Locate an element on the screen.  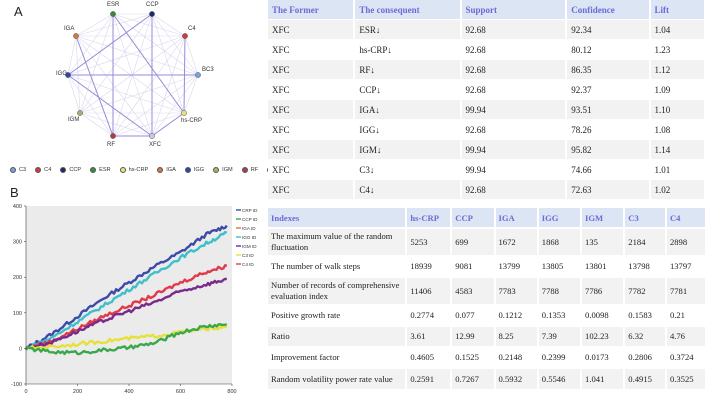
rules-cell: 1.14 is located at coordinates (678, 149).